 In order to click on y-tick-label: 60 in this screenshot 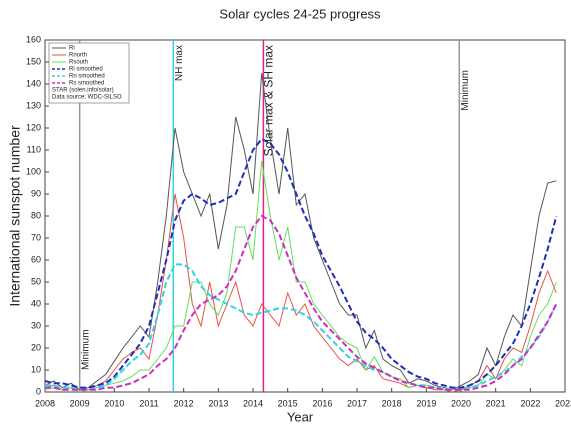, I will do `click(36, 259)`.